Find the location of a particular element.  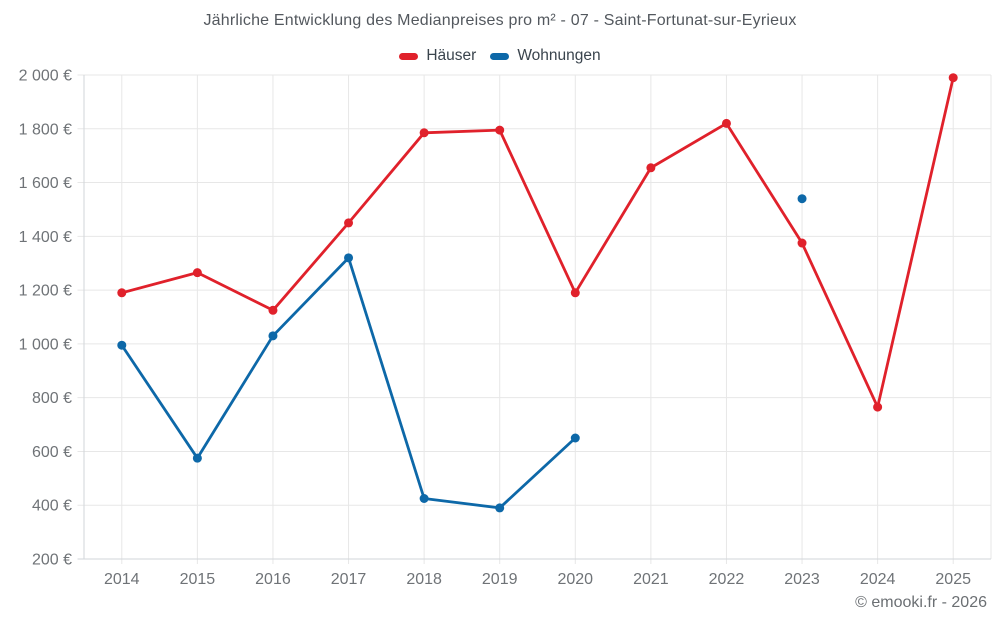

point-haeuser-2022 is located at coordinates (726, 123).